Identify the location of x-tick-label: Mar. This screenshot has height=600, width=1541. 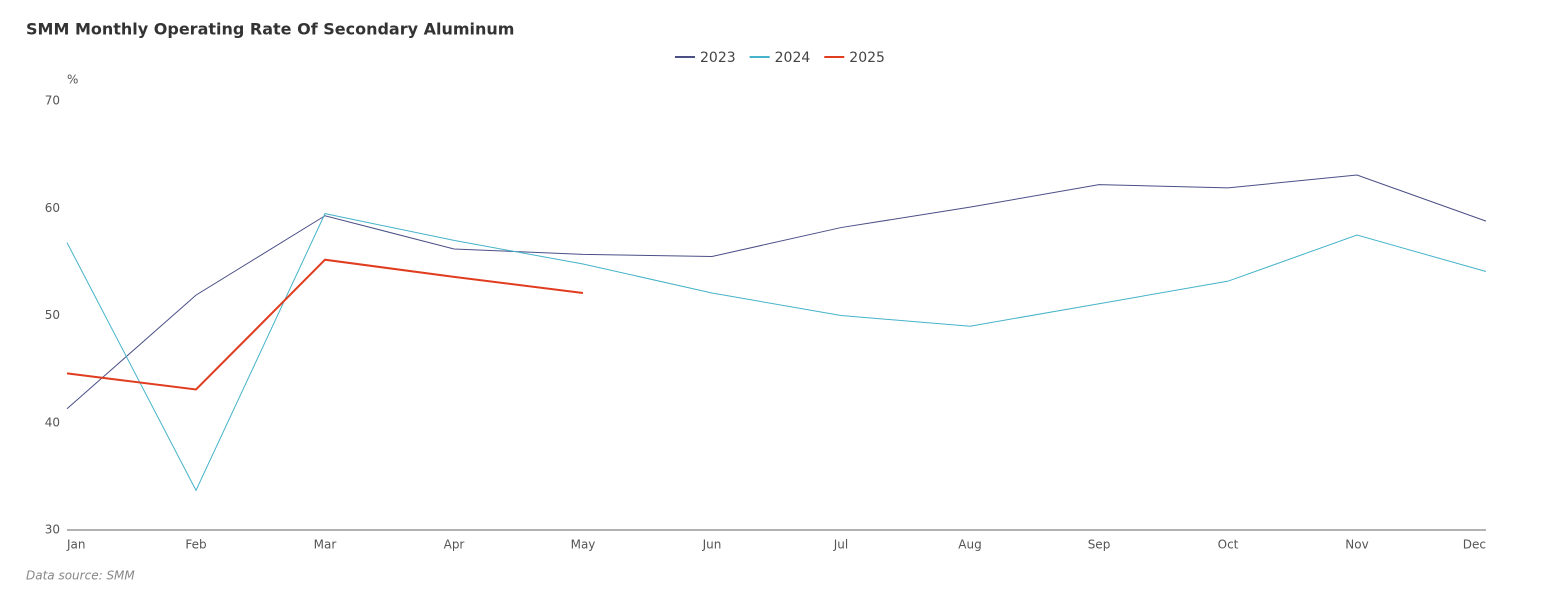
(325, 545).